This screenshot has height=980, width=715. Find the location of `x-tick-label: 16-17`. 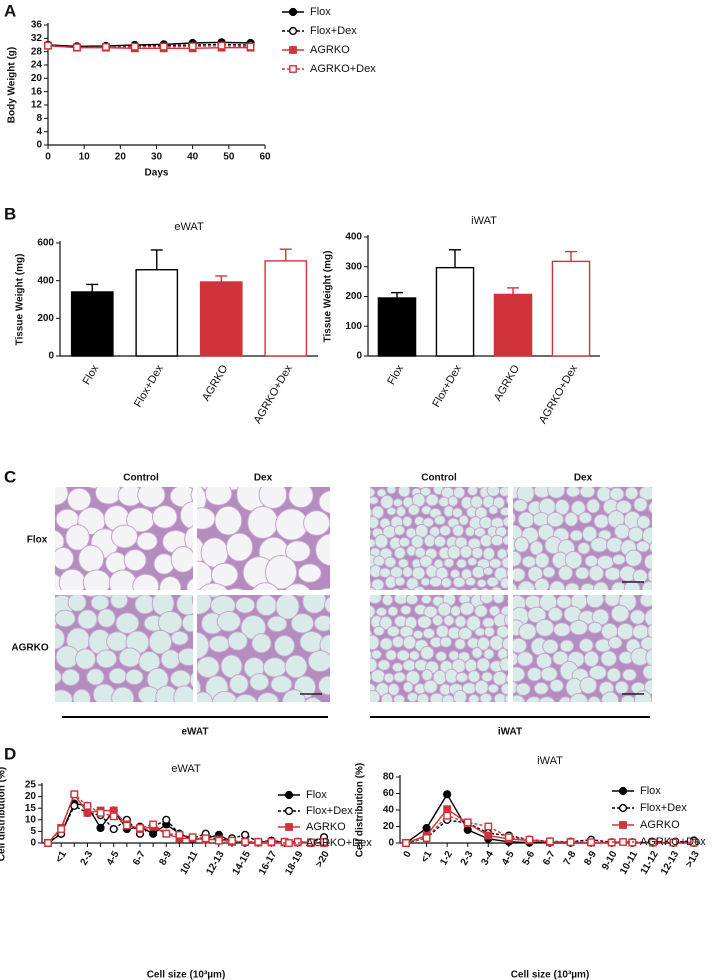

x-tick-label: 16-17 is located at coordinates (268, 863).